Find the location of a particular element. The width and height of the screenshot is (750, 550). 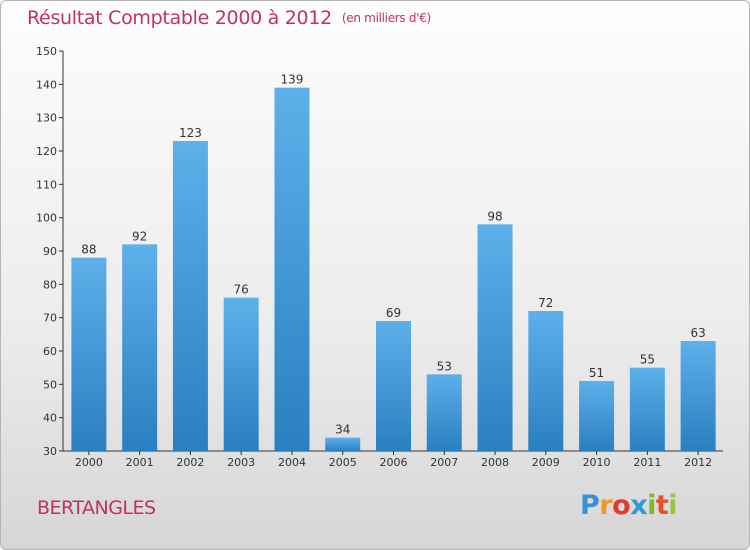

x-tick-label: 2000 is located at coordinates (89, 462).